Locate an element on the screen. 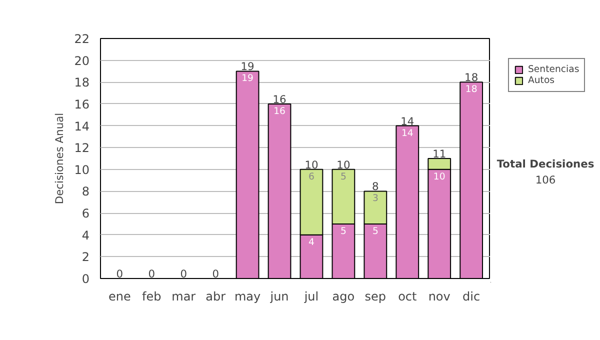 This screenshot has height=340, width=600. legend-label: Sentencias is located at coordinates (554, 69).